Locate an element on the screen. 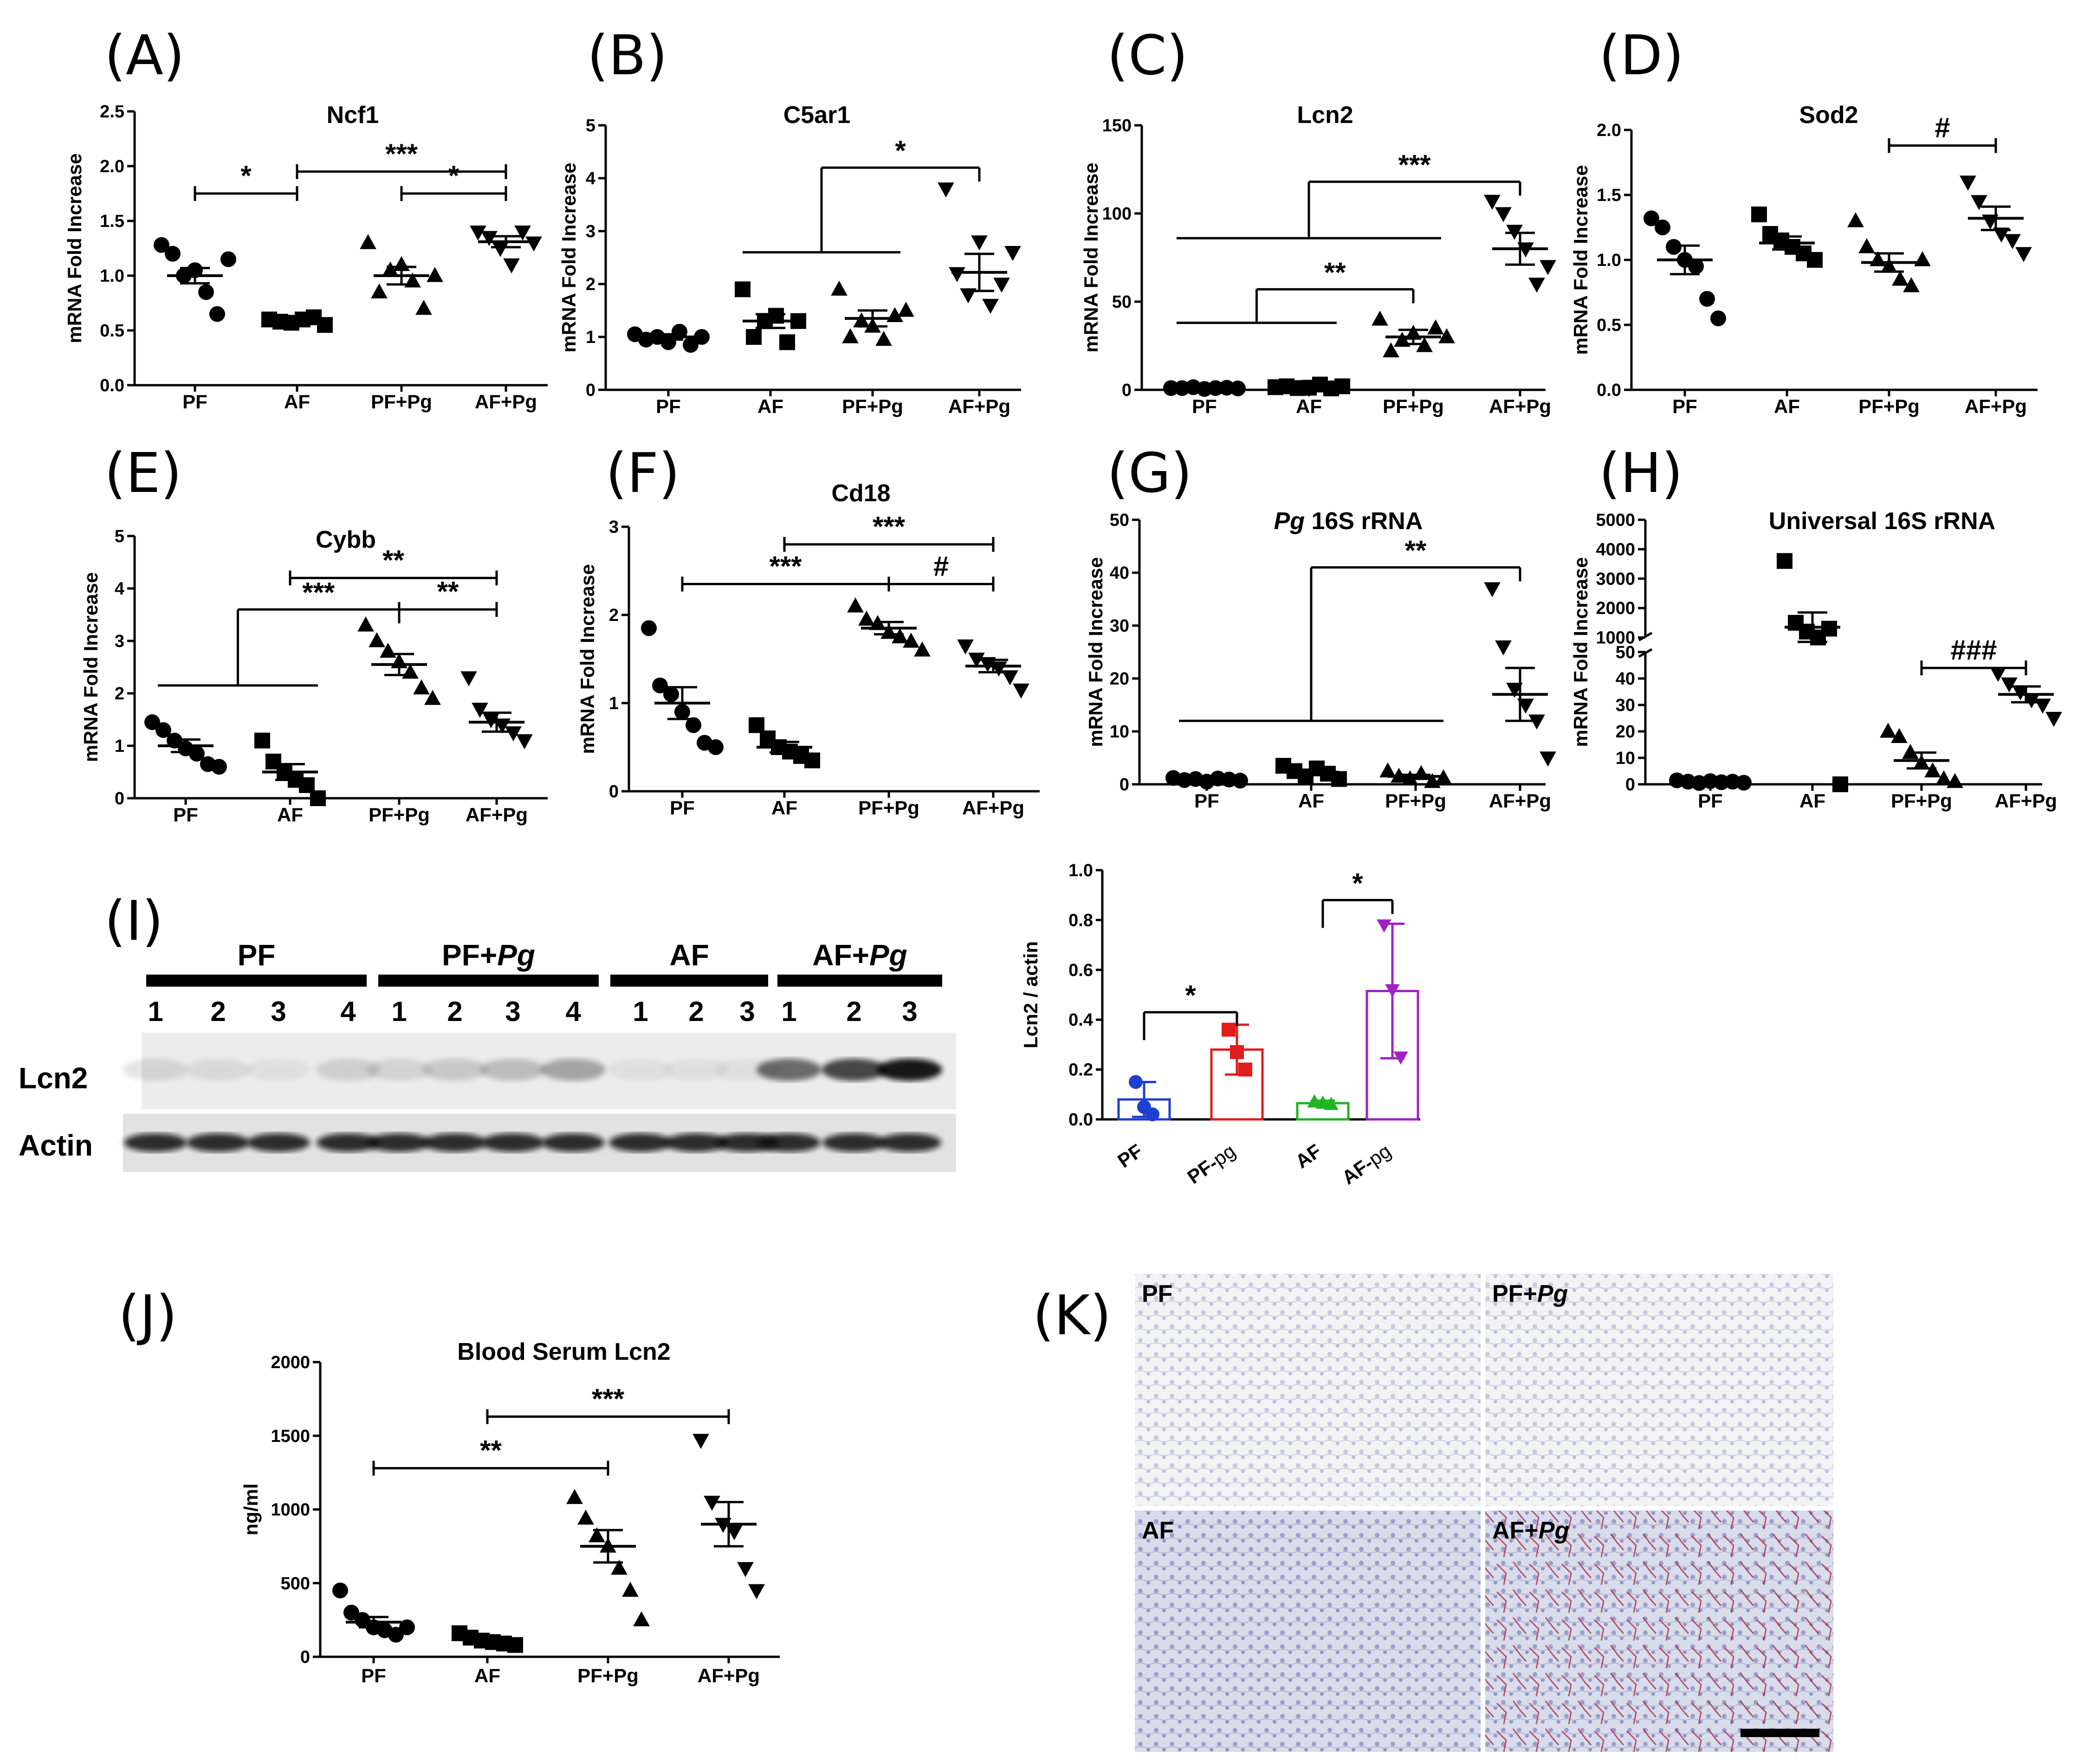  chart-d-x-tick-label: AF is located at coordinates (1787, 406).